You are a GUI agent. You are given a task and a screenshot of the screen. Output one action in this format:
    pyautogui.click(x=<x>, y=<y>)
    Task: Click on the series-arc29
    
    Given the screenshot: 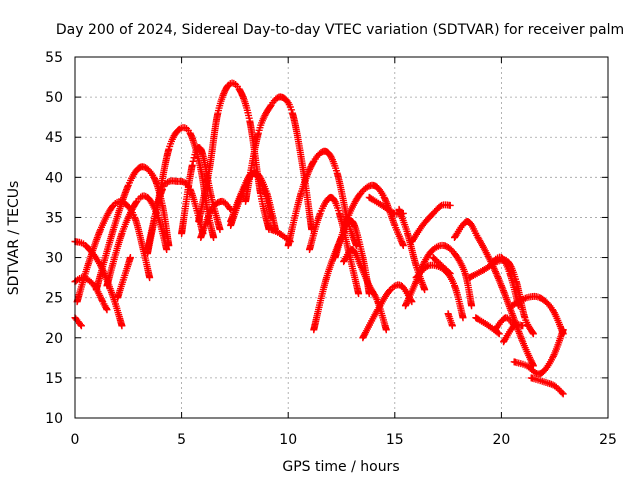 What is the action you would take?
    pyautogui.click(x=450, y=320)
    